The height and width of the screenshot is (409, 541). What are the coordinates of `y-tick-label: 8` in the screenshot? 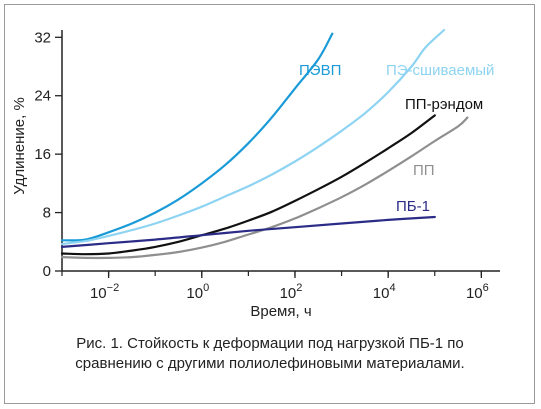 It's located at (47, 213).